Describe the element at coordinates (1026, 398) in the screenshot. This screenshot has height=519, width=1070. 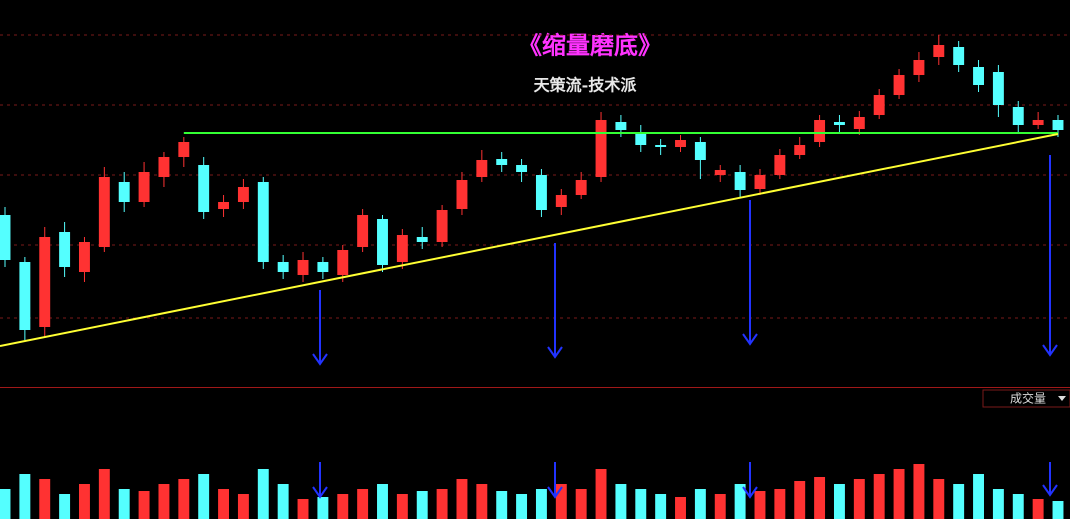
I see `volume-selector` at that location.